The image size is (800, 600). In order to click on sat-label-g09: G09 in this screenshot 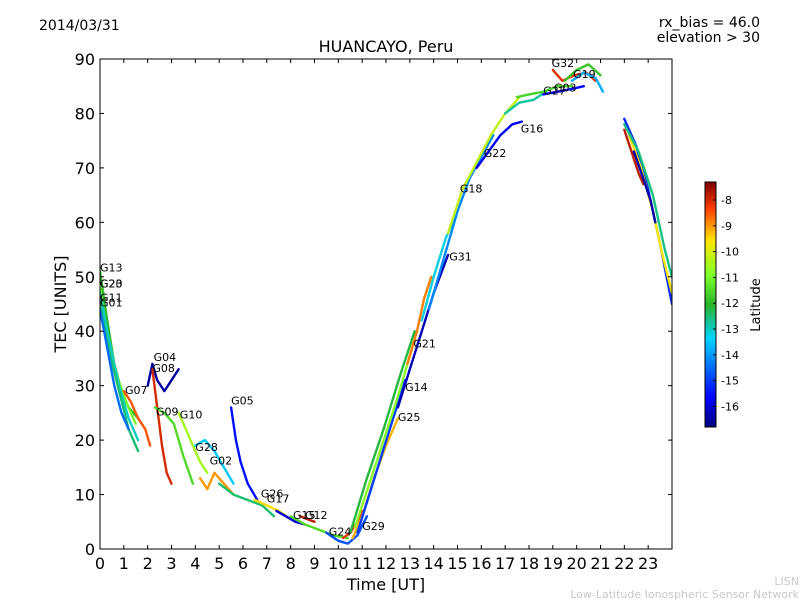, I will do `click(167, 412)`.